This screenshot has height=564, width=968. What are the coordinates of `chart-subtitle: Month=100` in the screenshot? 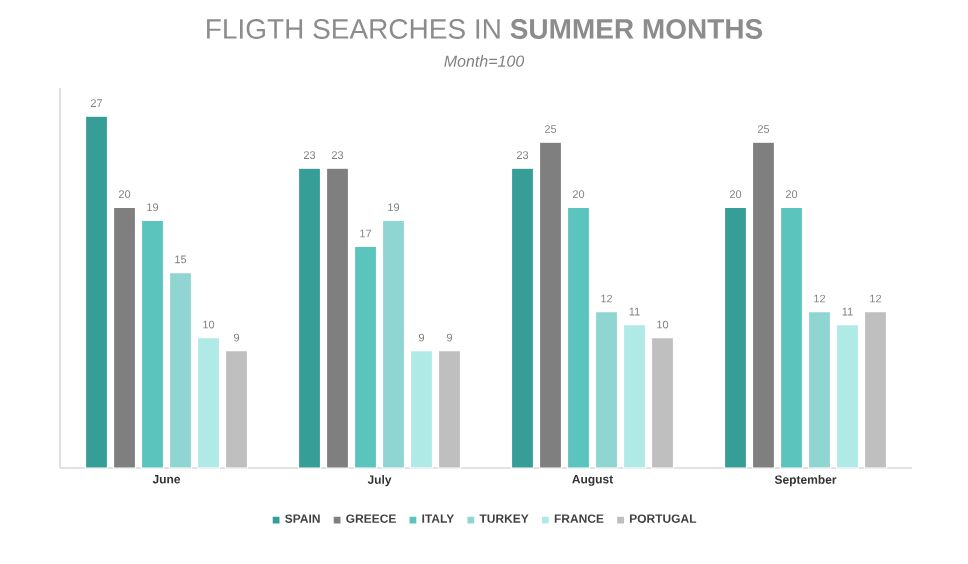 It's located at (484, 61).